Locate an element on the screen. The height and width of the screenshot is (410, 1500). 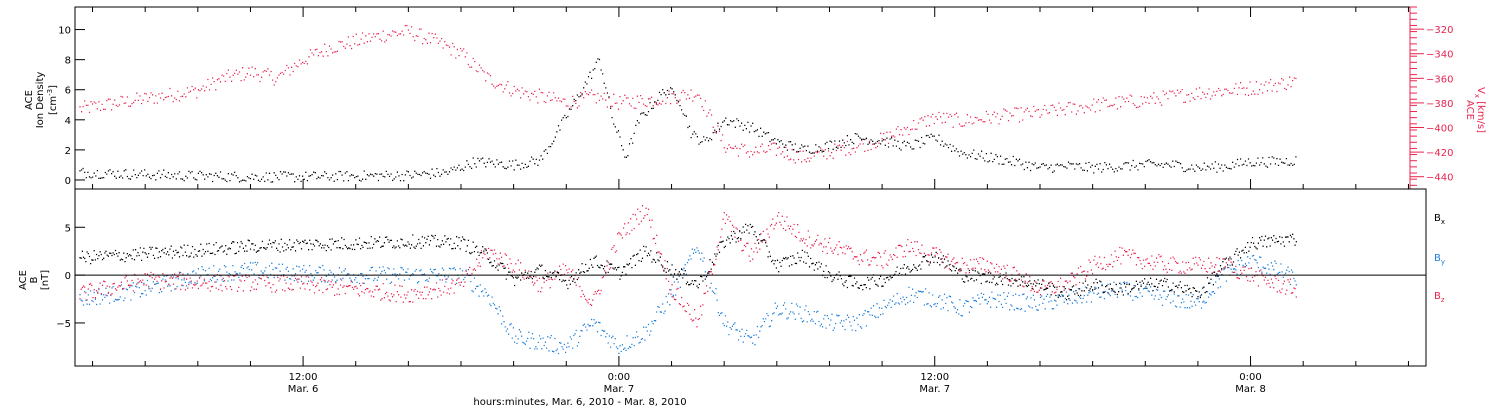
b-axis-label-line1: ACE is located at coordinates (23, 280).